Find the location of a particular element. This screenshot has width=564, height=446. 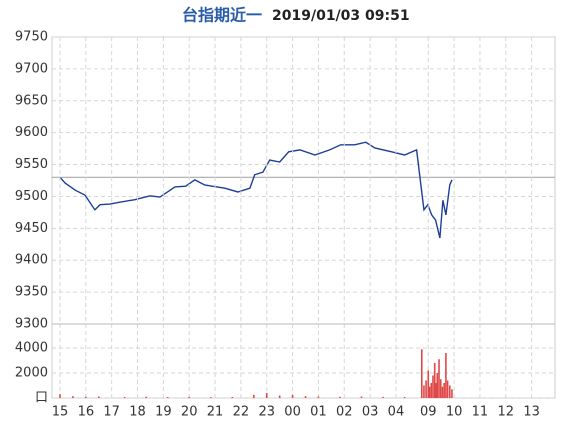

x-tick-label: 23 is located at coordinates (266, 412).